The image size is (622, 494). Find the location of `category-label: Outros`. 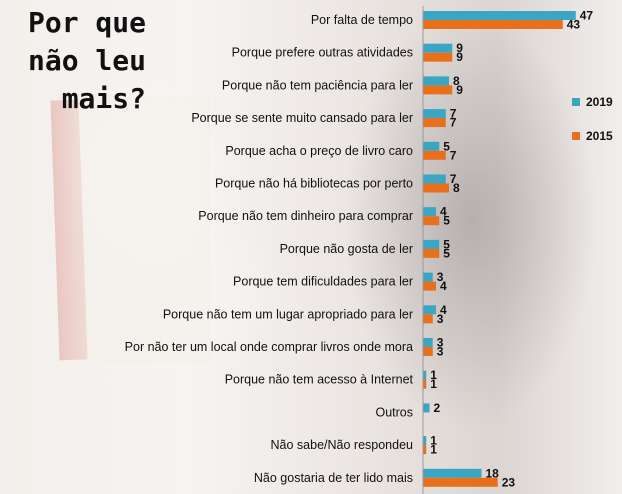

category-label: Outros is located at coordinates (394, 412).